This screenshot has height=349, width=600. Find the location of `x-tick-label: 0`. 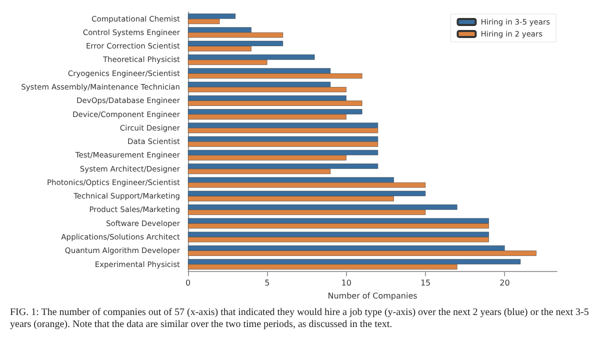

x-tick-label: 0 is located at coordinates (188, 283).